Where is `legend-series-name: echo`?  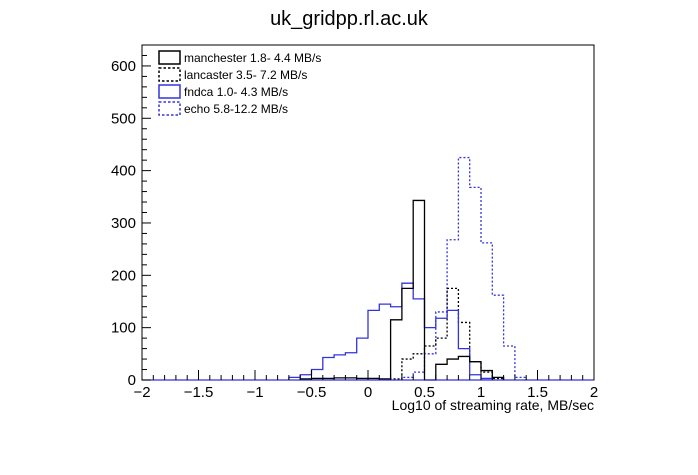 legend-series-name: echo is located at coordinates (198, 109).